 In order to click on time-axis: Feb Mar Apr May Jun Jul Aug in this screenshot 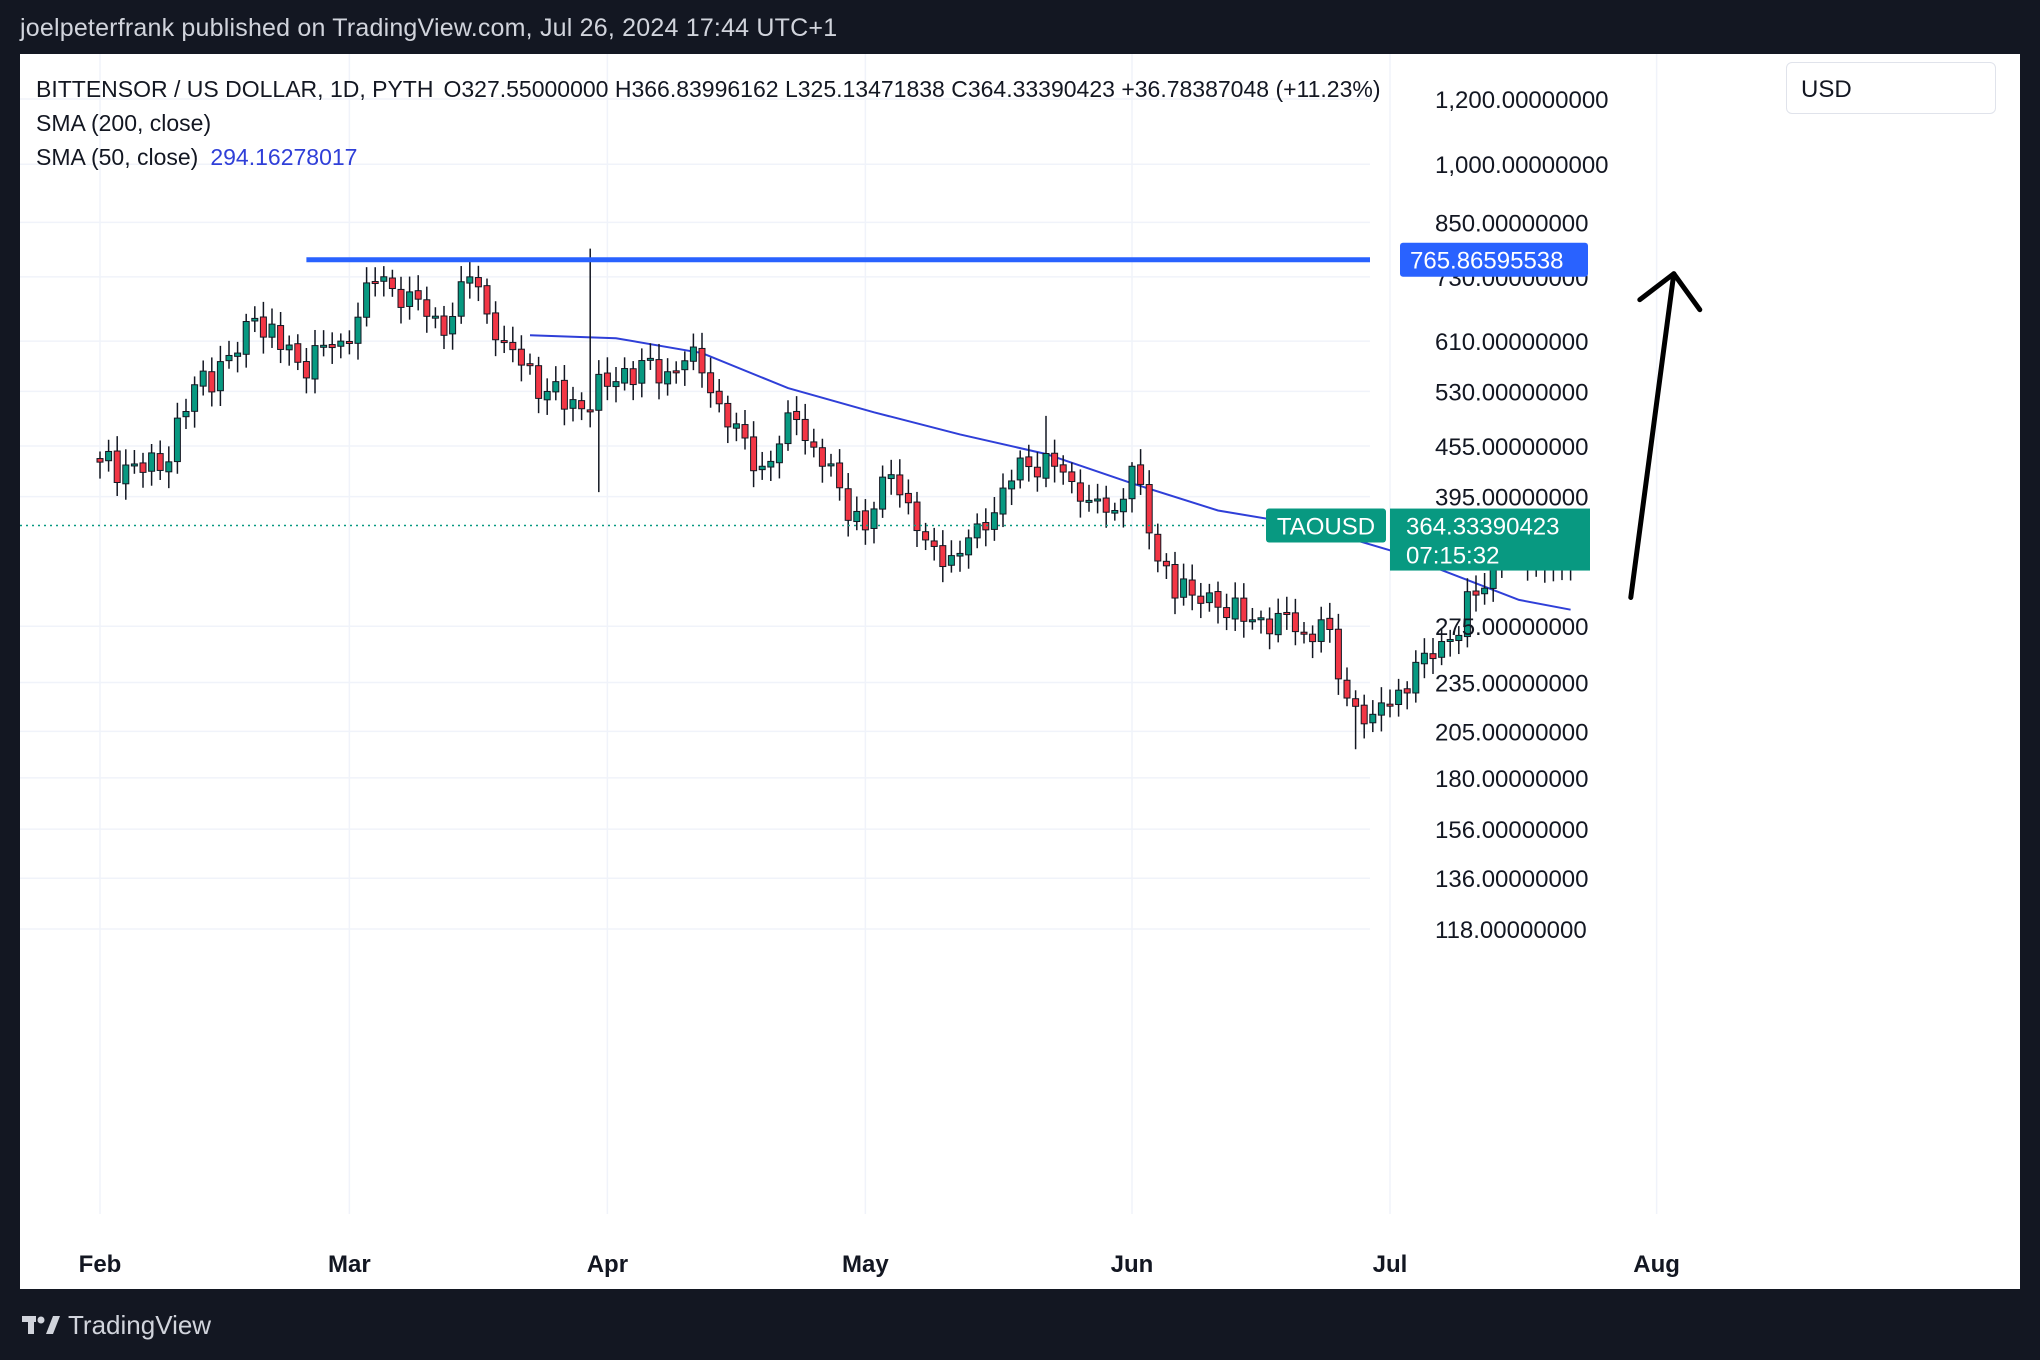, I will do `click(879, 1264)`.